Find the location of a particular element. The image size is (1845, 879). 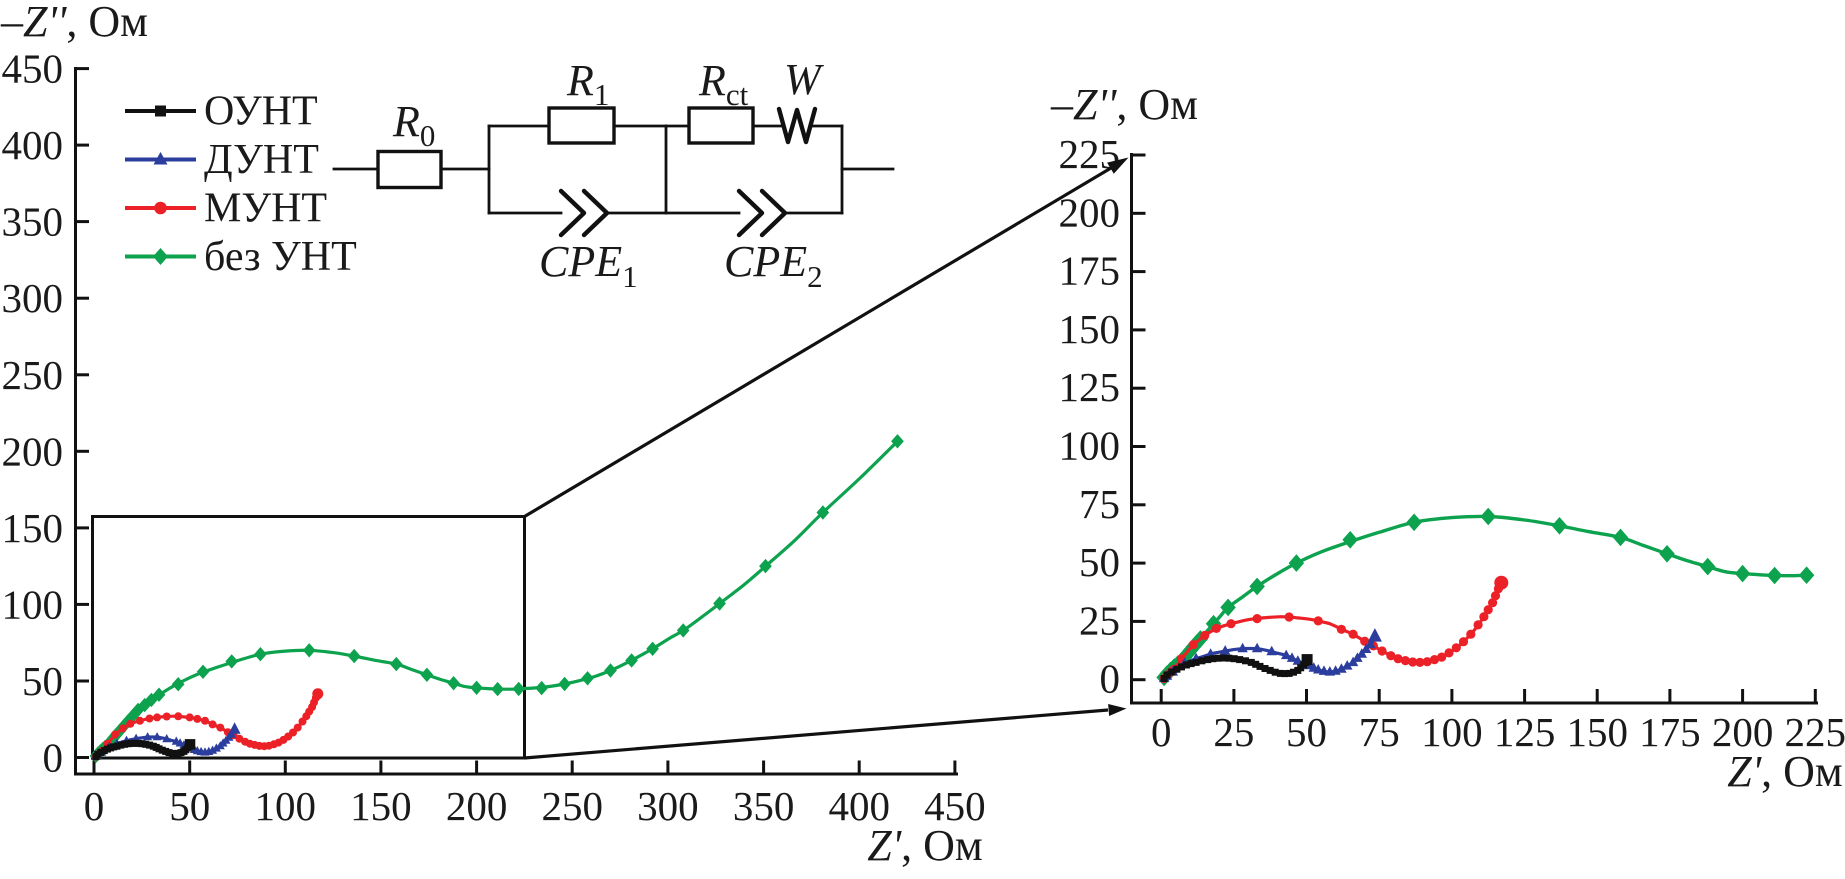

svg-text: CPE2 is located at coordinates (773, 265).